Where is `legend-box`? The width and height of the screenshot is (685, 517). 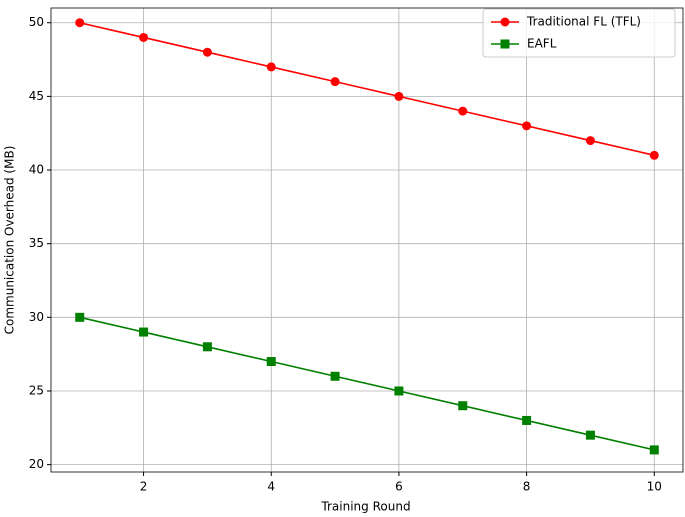
legend-box is located at coordinates (579, 33).